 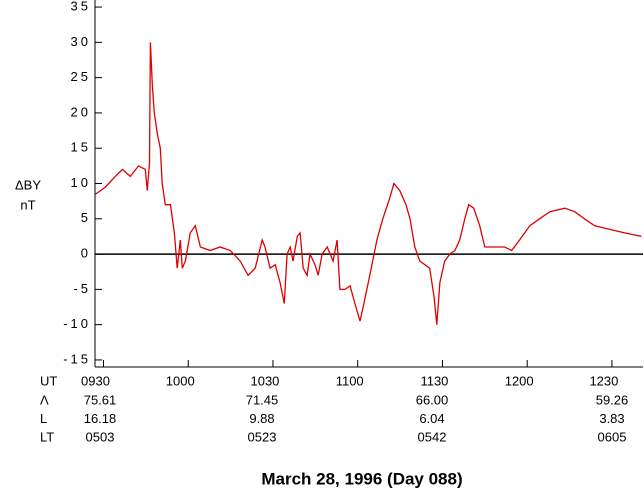 I want to click on y-tick-label: -15, so click(x=77, y=358).